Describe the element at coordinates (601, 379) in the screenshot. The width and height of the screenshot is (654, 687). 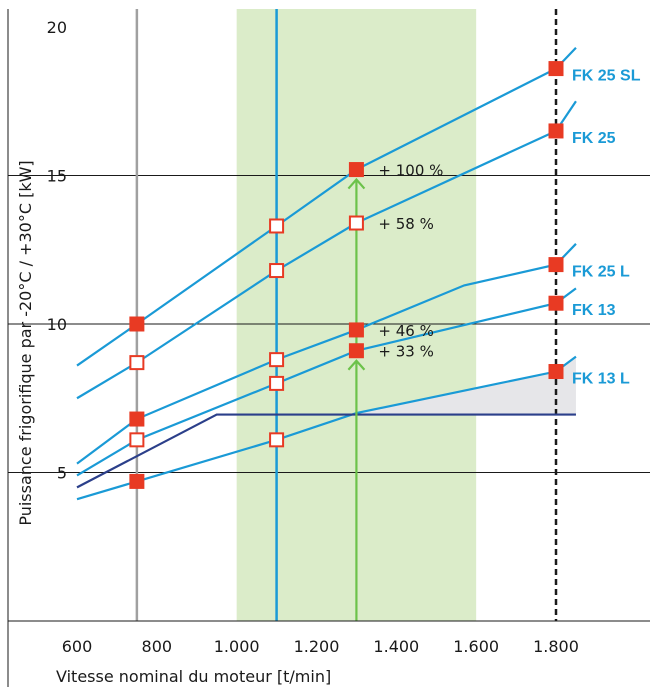
I see `series-label: FK 13 L` at that location.